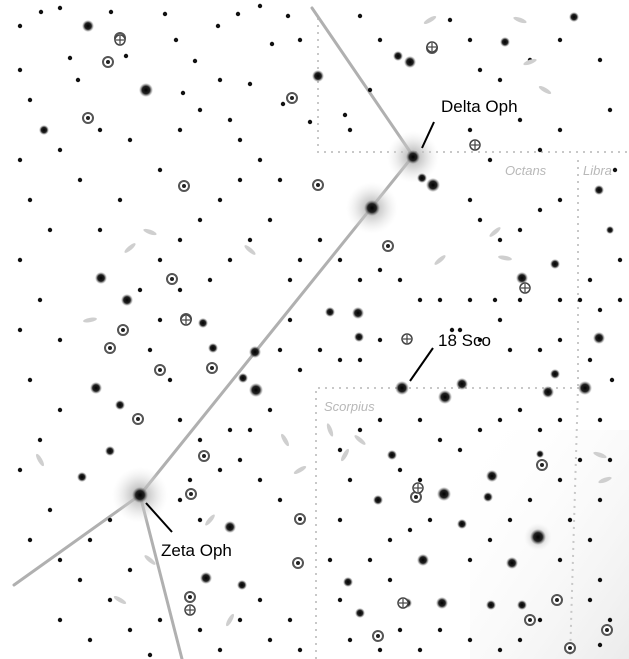  What do you see at coordinates (421, 364) in the screenshot?
I see `sco-18-pointer` at bounding box center [421, 364].